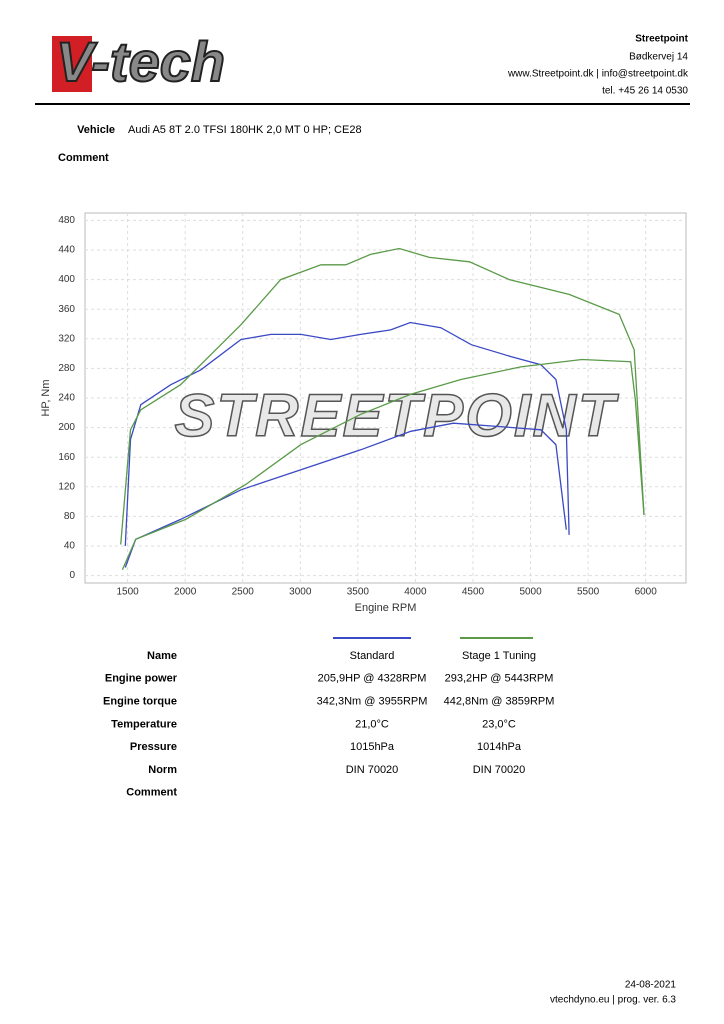 The height and width of the screenshot is (1024, 724). I want to click on address: Bødkervej 14, so click(658, 57).